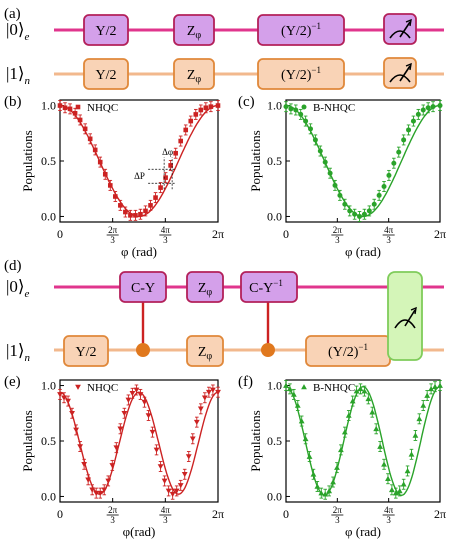 The height and width of the screenshot is (557, 474). I want to click on legend-marker, so click(78, 387).